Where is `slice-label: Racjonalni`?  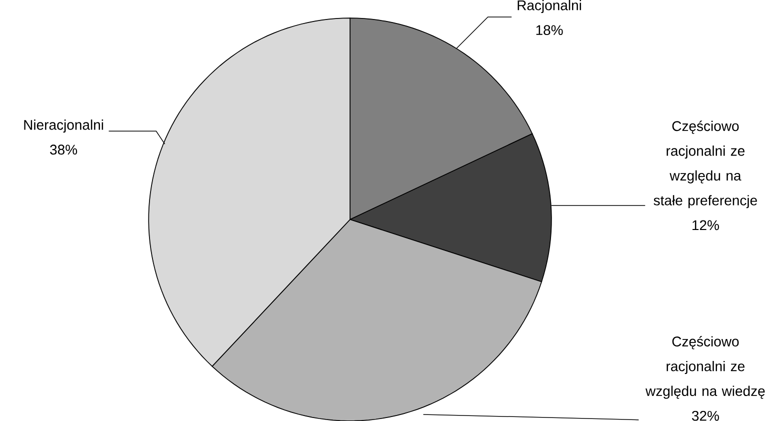 slice-label: Racjonalni is located at coordinates (550, 6).